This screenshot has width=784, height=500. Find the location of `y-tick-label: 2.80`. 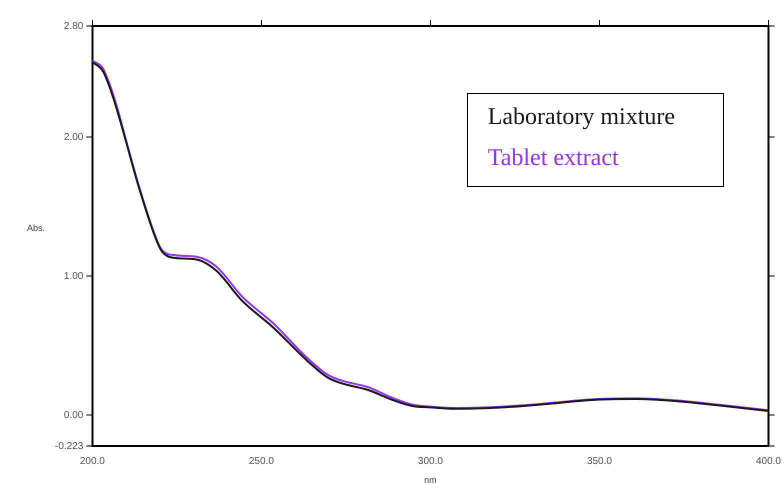

y-tick-label: 2.80 is located at coordinates (74, 26).